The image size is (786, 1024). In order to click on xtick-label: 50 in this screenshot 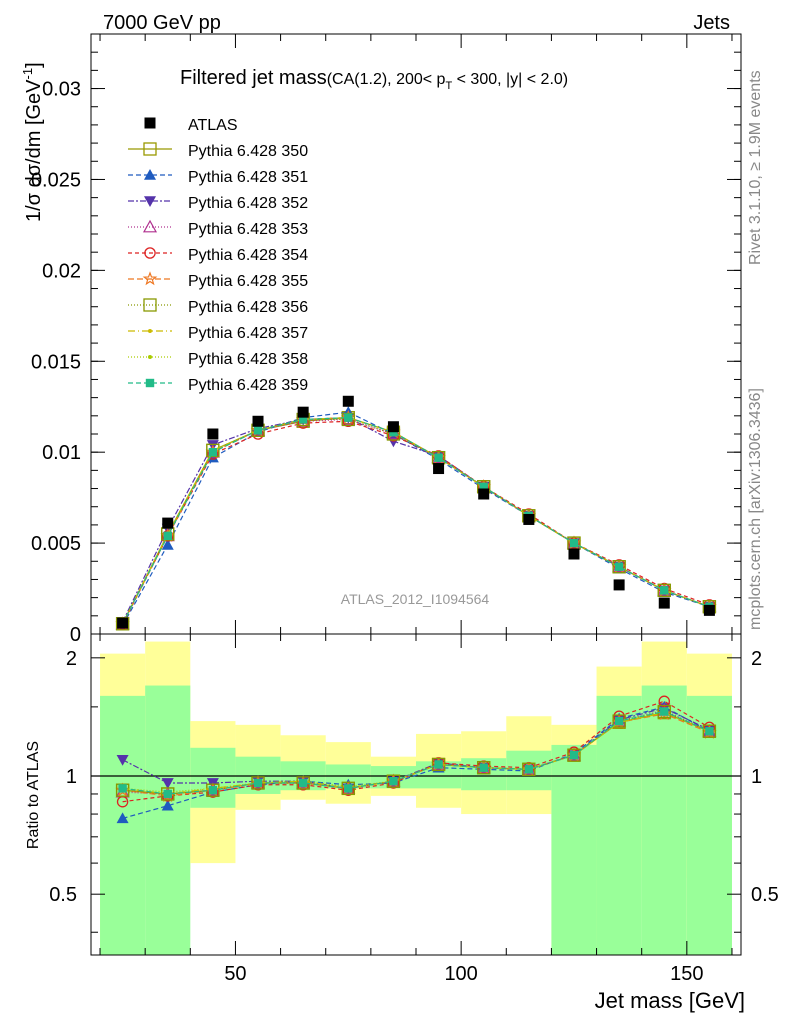, I will do `click(235, 974)`.